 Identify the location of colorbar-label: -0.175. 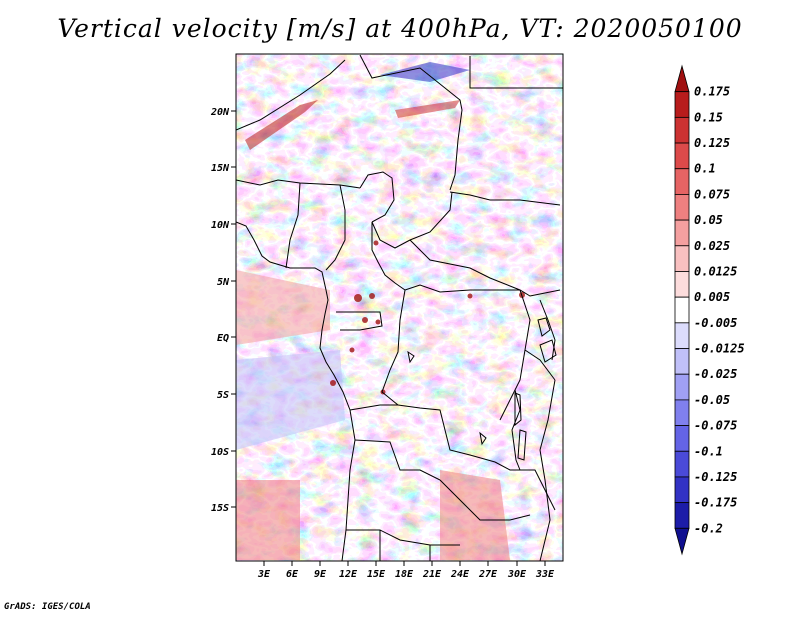
(715, 503).